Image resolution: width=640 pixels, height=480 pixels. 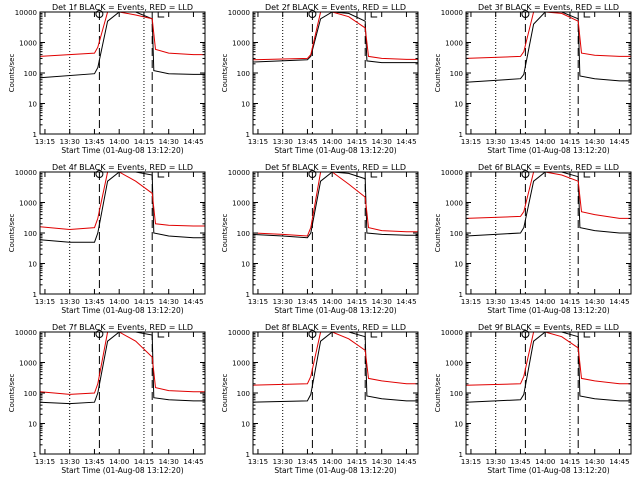 I want to click on chart-title: Det 3f BLACK = Events, RED = LLD, so click(x=548, y=7).